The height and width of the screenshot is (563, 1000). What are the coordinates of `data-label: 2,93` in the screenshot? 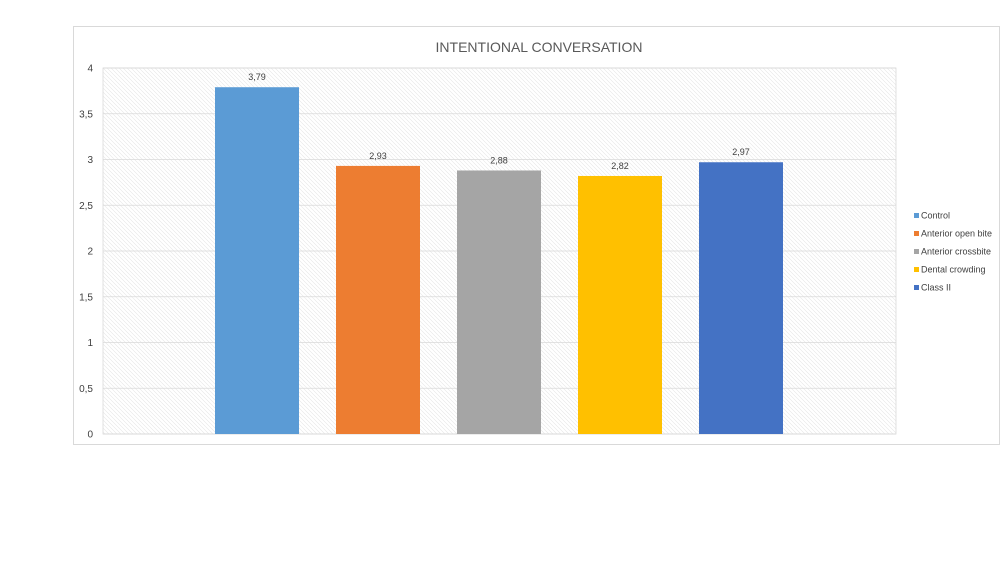 It's located at (378, 156).